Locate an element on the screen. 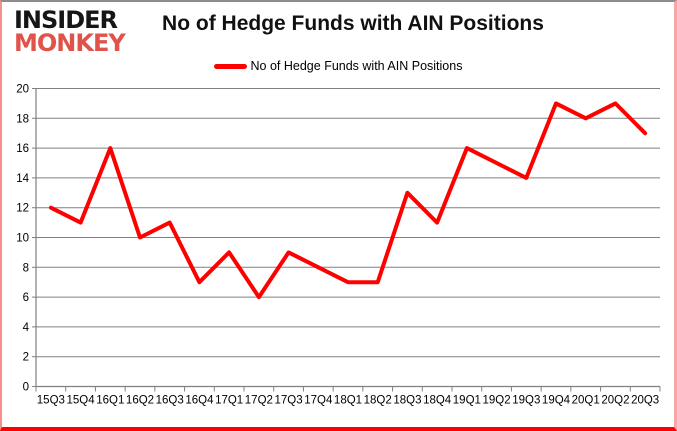 The height and width of the screenshot is (431, 677). x-tick-label: 18Q4 is located at coordinates (437, 401).